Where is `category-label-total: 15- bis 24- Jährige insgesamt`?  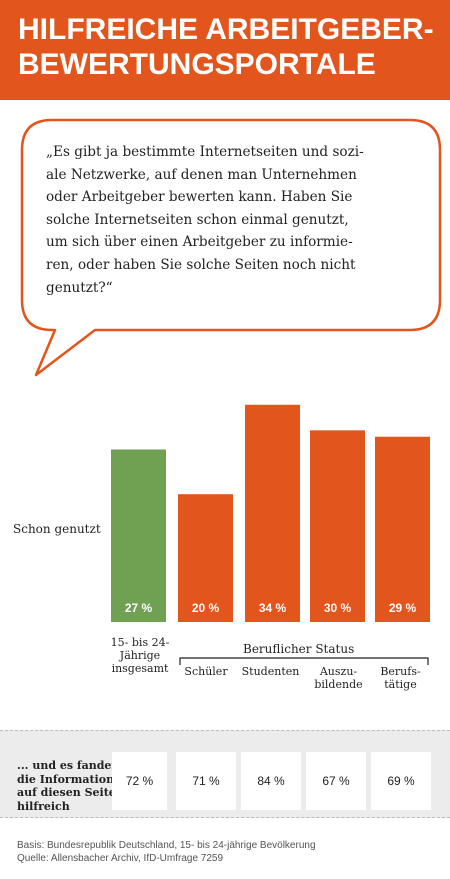 category-label-total: 15- bis 24- Jährige insgesamt is located at coordinates (140, 655).